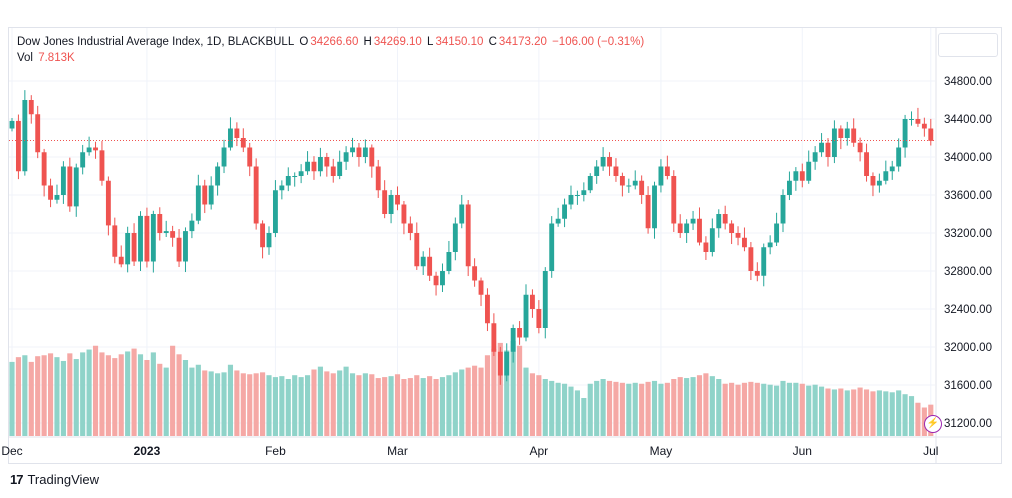 The image size is (1012, 498). I want to click on lightning-icon: ⚡, so click(933, 424).